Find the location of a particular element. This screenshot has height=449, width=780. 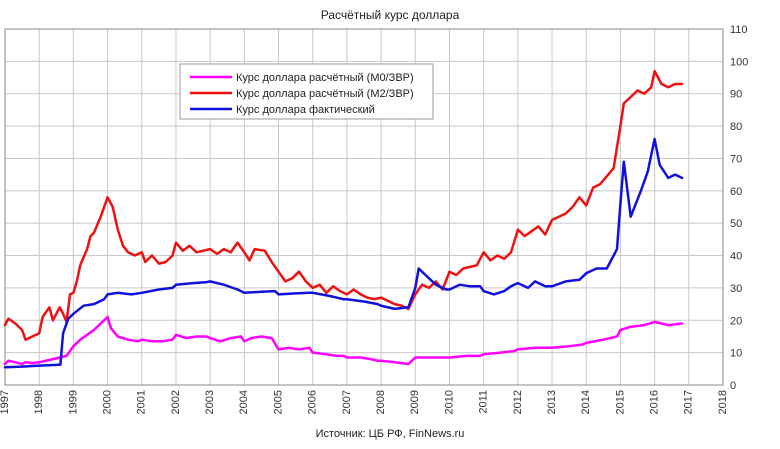

y-tick-label: 70 is located at coordinates (736, 159).